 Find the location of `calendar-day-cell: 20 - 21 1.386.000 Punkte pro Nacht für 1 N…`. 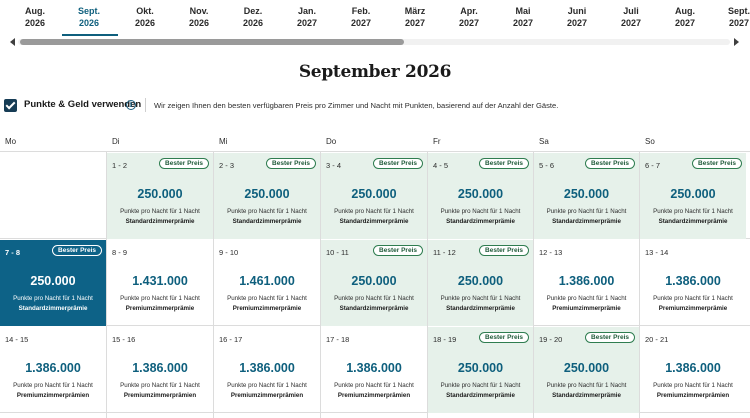

calendar-day-cell: 20 - 21 1.386.000 Punkte pro Nacht für 1 N… is located at coordinates (693, 370).